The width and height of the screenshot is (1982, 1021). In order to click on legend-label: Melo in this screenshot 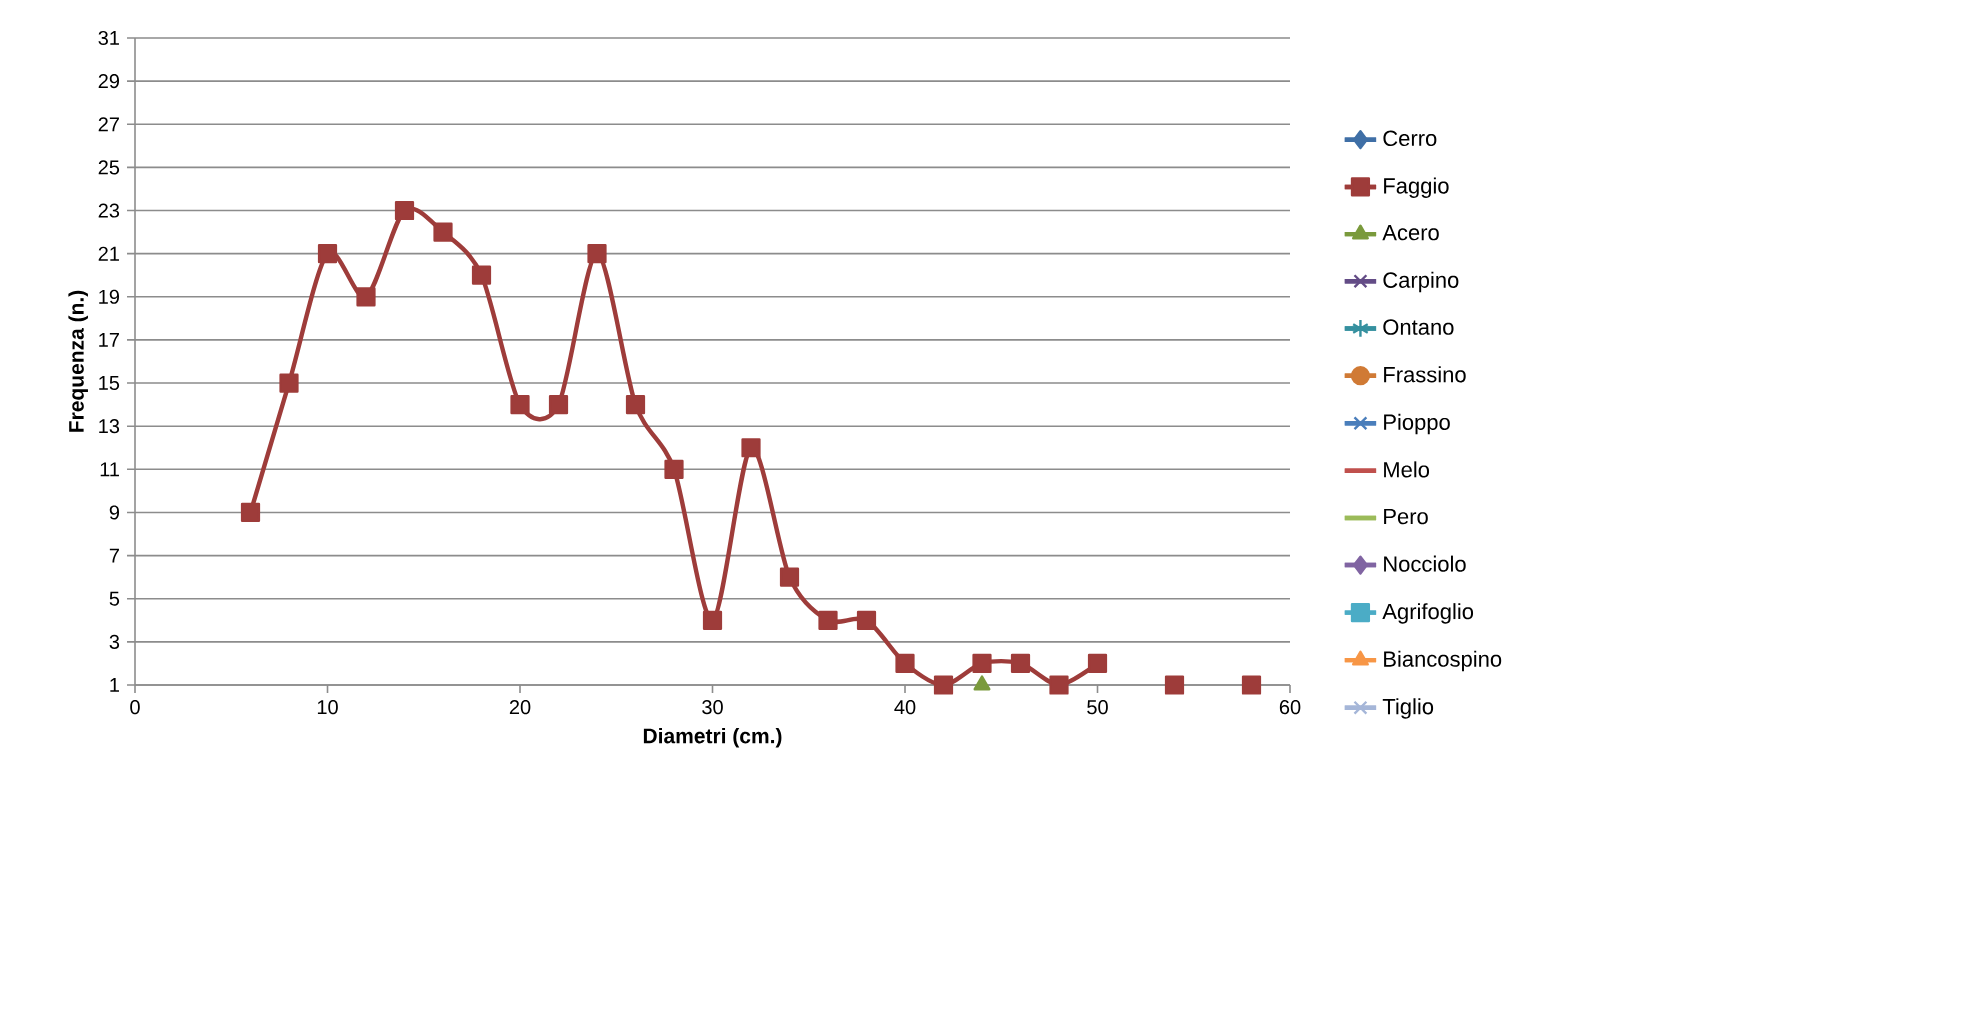, I will do `click(1407, 469)`.